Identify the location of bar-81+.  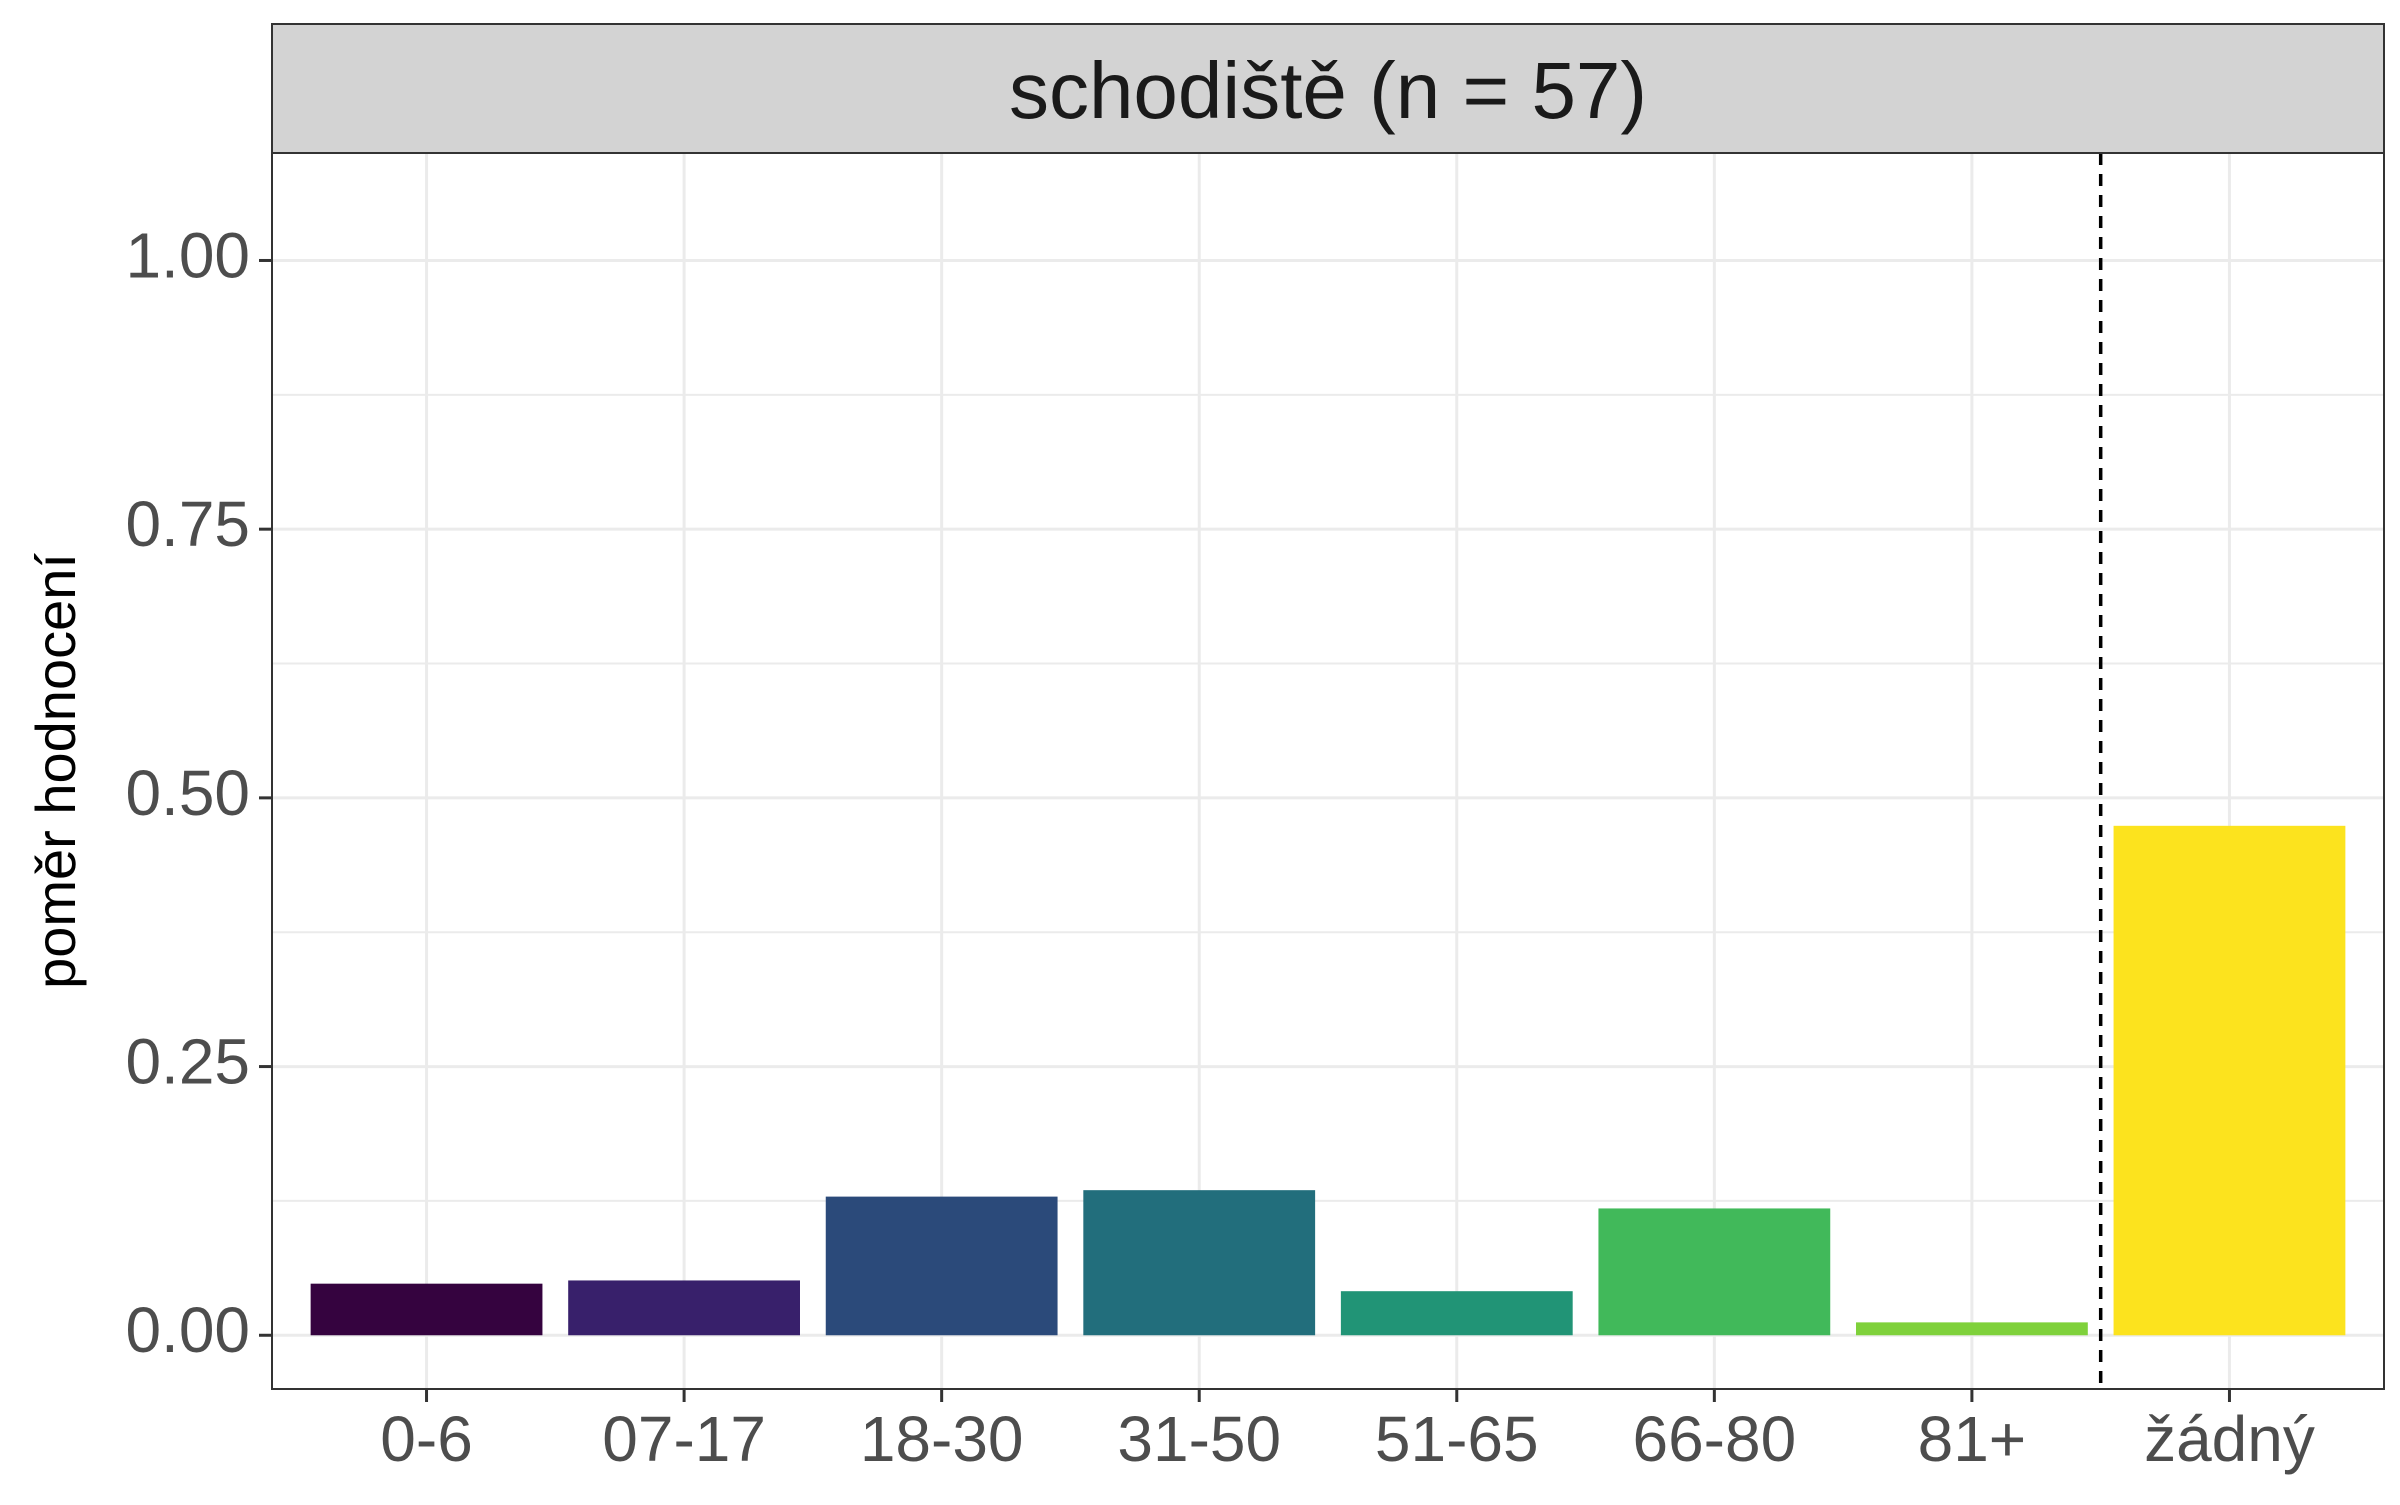
(1972, 1329).